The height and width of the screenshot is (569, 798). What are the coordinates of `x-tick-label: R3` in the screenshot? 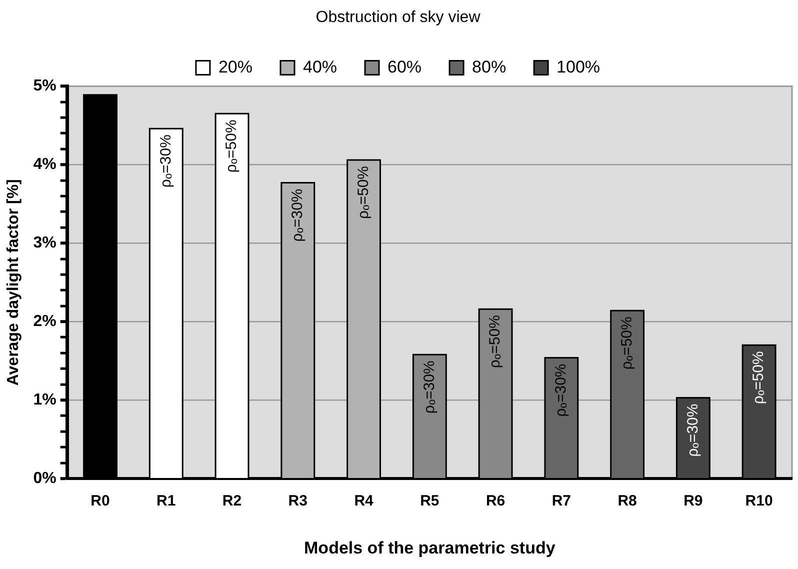 It's located at (298, 501).